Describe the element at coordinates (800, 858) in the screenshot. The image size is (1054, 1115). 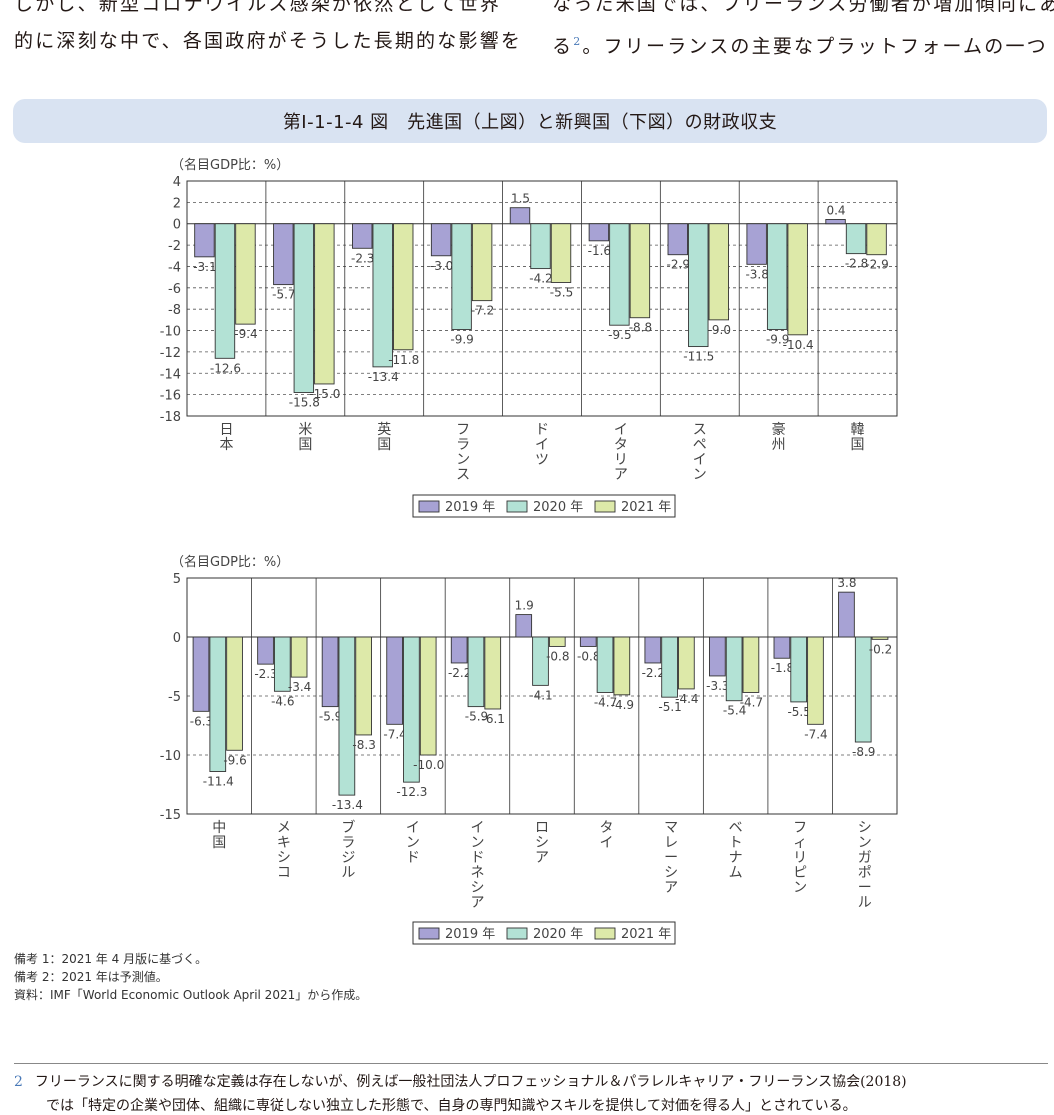
I see `x-tick-label: フィリピン` at that location.